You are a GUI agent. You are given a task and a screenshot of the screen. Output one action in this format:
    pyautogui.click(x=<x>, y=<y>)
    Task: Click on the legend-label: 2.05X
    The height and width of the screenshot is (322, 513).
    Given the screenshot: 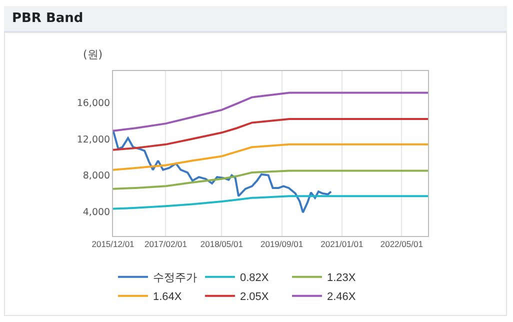 What is the action you would take?
    pyautogui.click(x=255, y=297)
    